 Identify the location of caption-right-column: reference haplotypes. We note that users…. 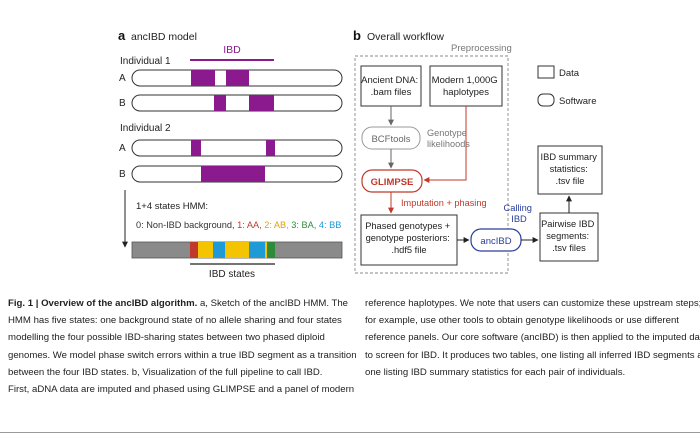
(532, 338).